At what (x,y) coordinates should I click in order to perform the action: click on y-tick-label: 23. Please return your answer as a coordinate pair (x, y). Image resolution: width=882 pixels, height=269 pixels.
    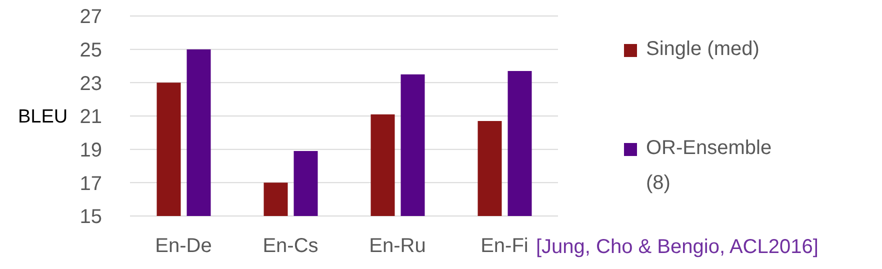
    Looking at the image, I should click on (91, 83).